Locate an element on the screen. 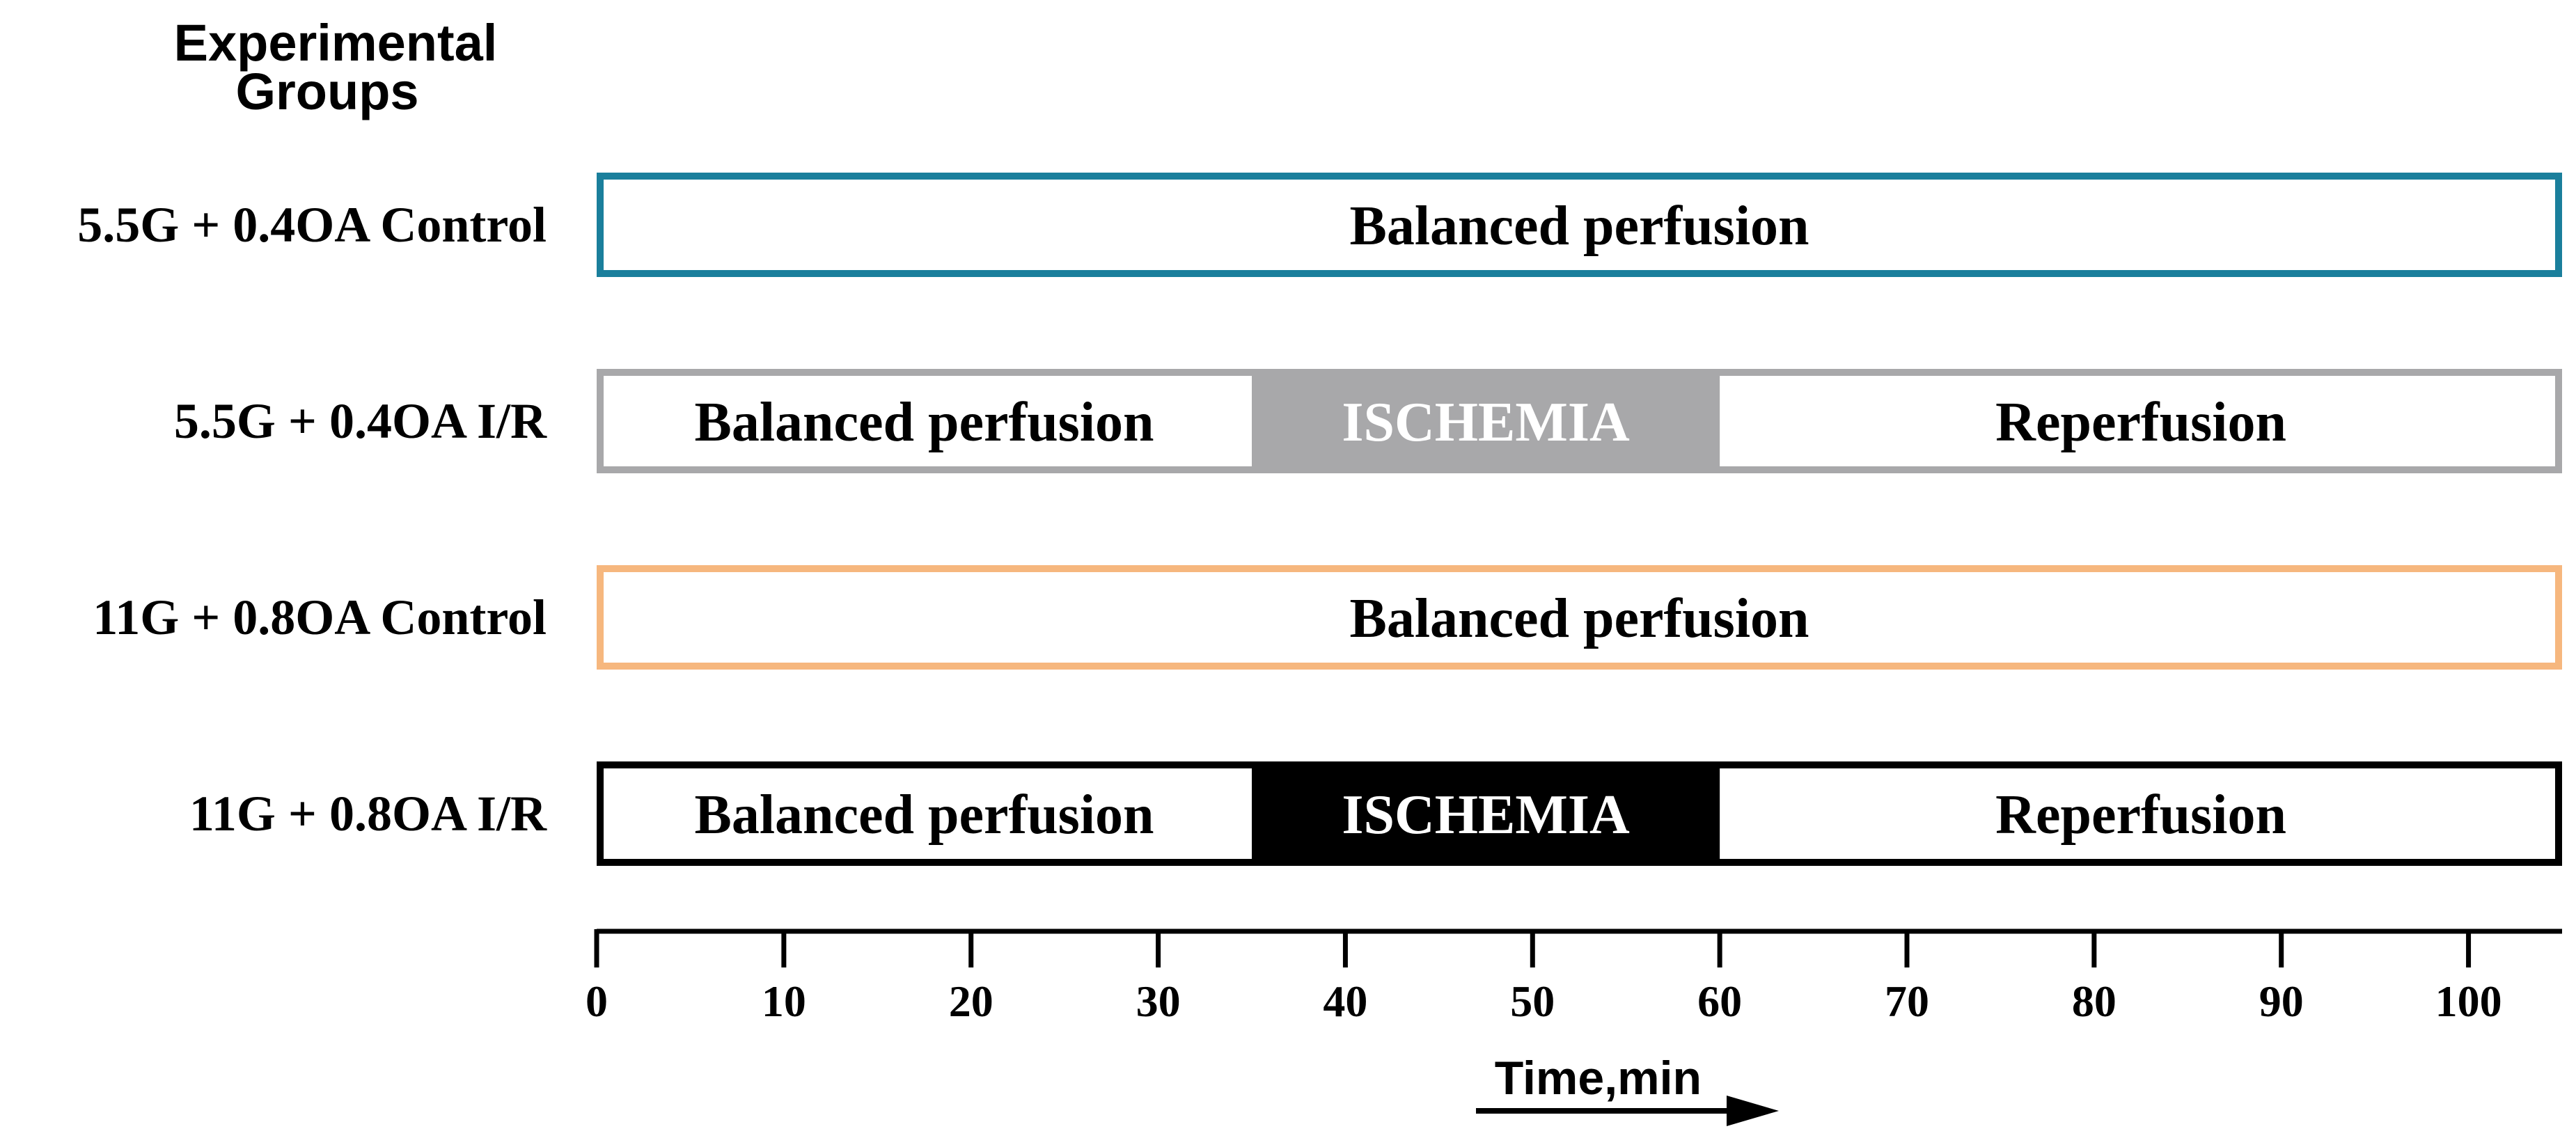  group-row: 11G + 0.8OA Control Balanced perfusion is located at coordinates (1327, 617).